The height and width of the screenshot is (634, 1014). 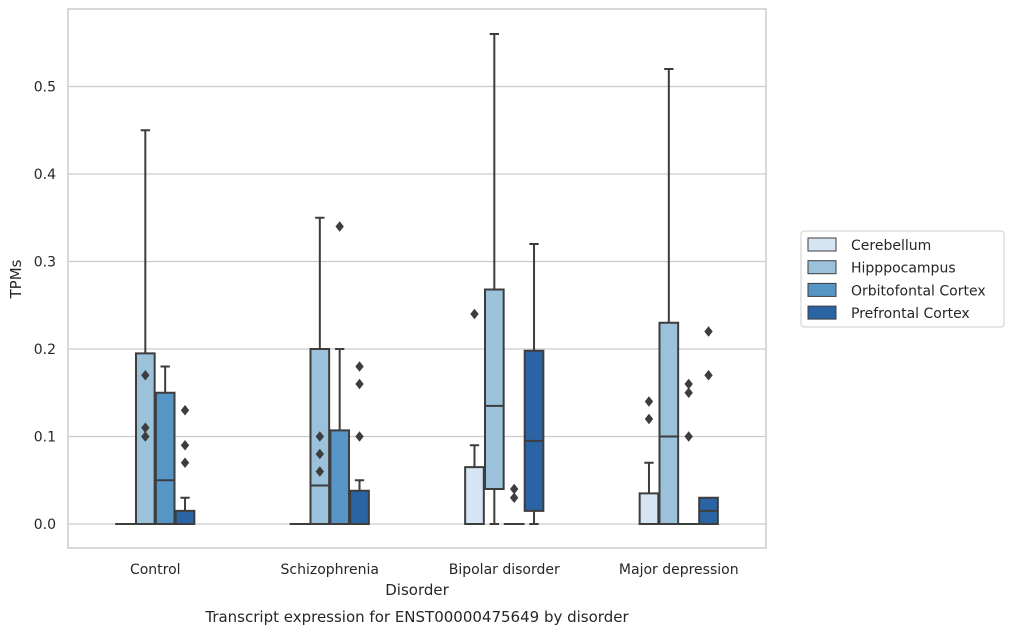 I want to click on legend-frame, so click(x=902, y=279).